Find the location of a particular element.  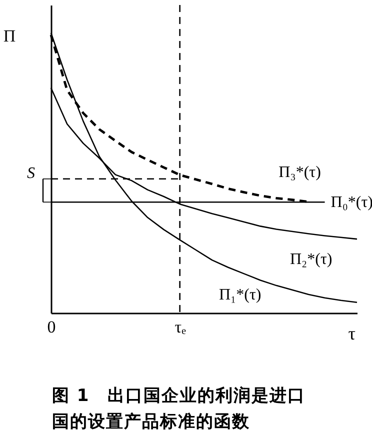

series-label: Π₃*(τ) is located at coordinates (299, 172).